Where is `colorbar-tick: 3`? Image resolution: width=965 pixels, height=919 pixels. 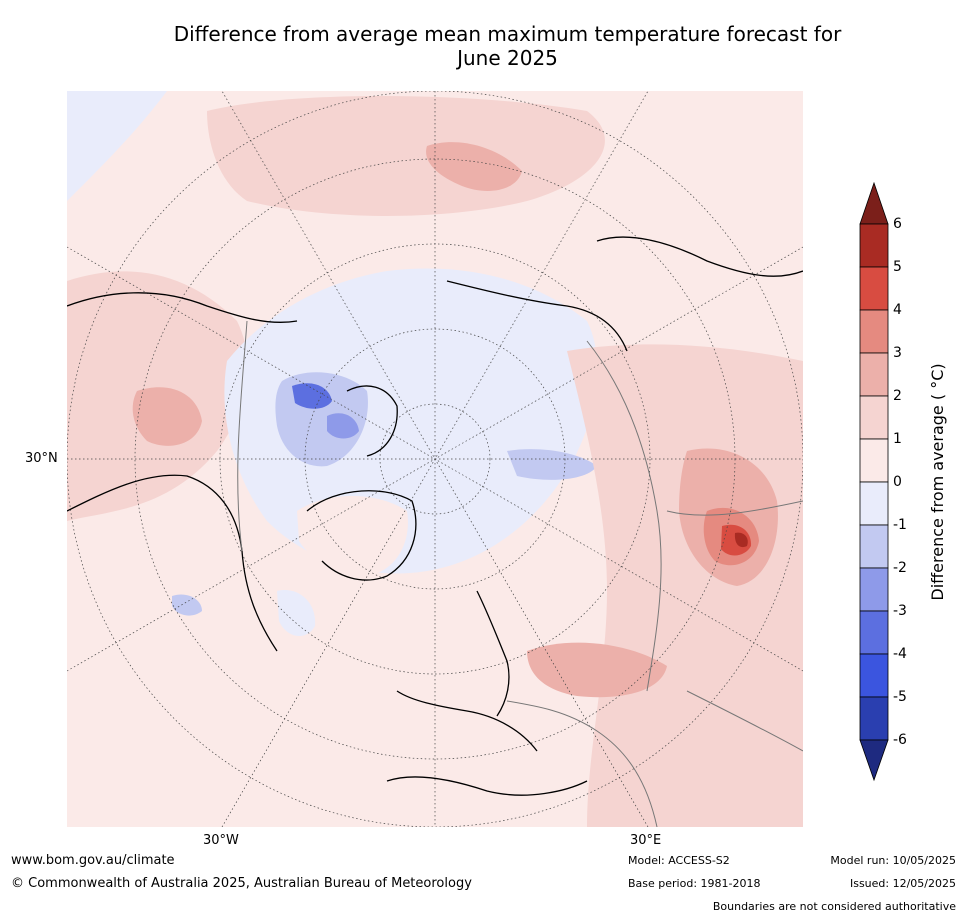 colorbar-tick: 3 is located at coordinates (897, 353).